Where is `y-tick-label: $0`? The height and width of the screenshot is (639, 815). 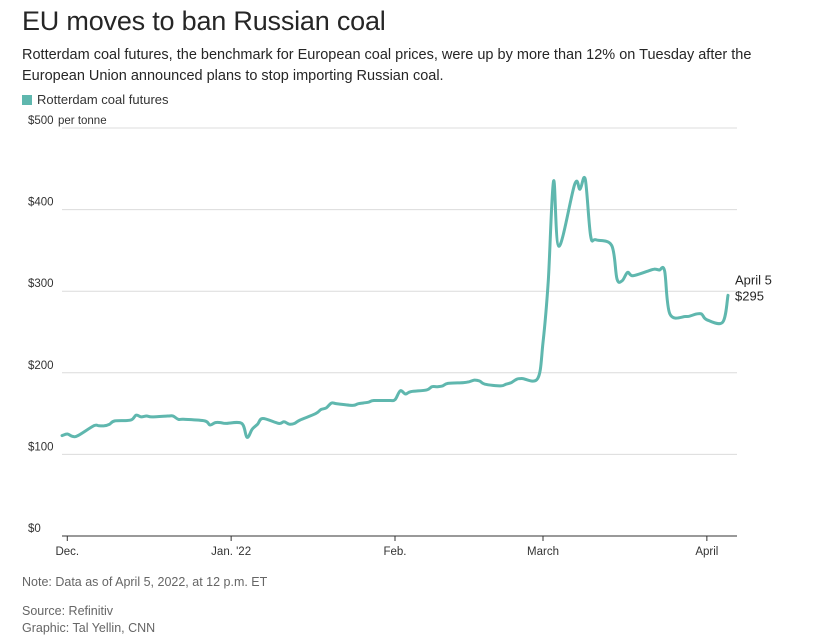
y-tick-label: $0 is located at coordinates (34, 529).